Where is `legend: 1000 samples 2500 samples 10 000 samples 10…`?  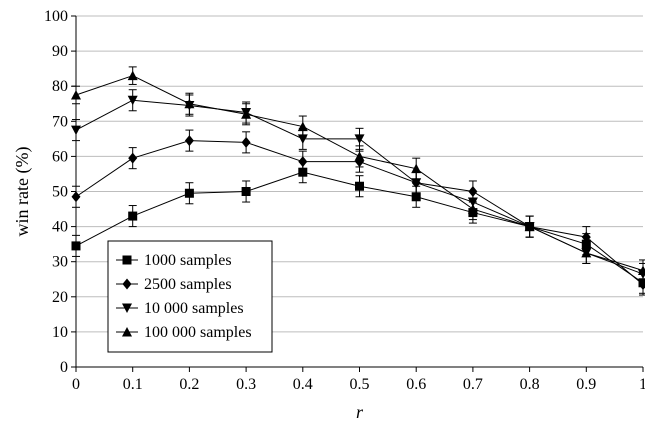
legend: 1000 samples 2500 samples 10 000 samples 10… is located at coordinates (190, 296).